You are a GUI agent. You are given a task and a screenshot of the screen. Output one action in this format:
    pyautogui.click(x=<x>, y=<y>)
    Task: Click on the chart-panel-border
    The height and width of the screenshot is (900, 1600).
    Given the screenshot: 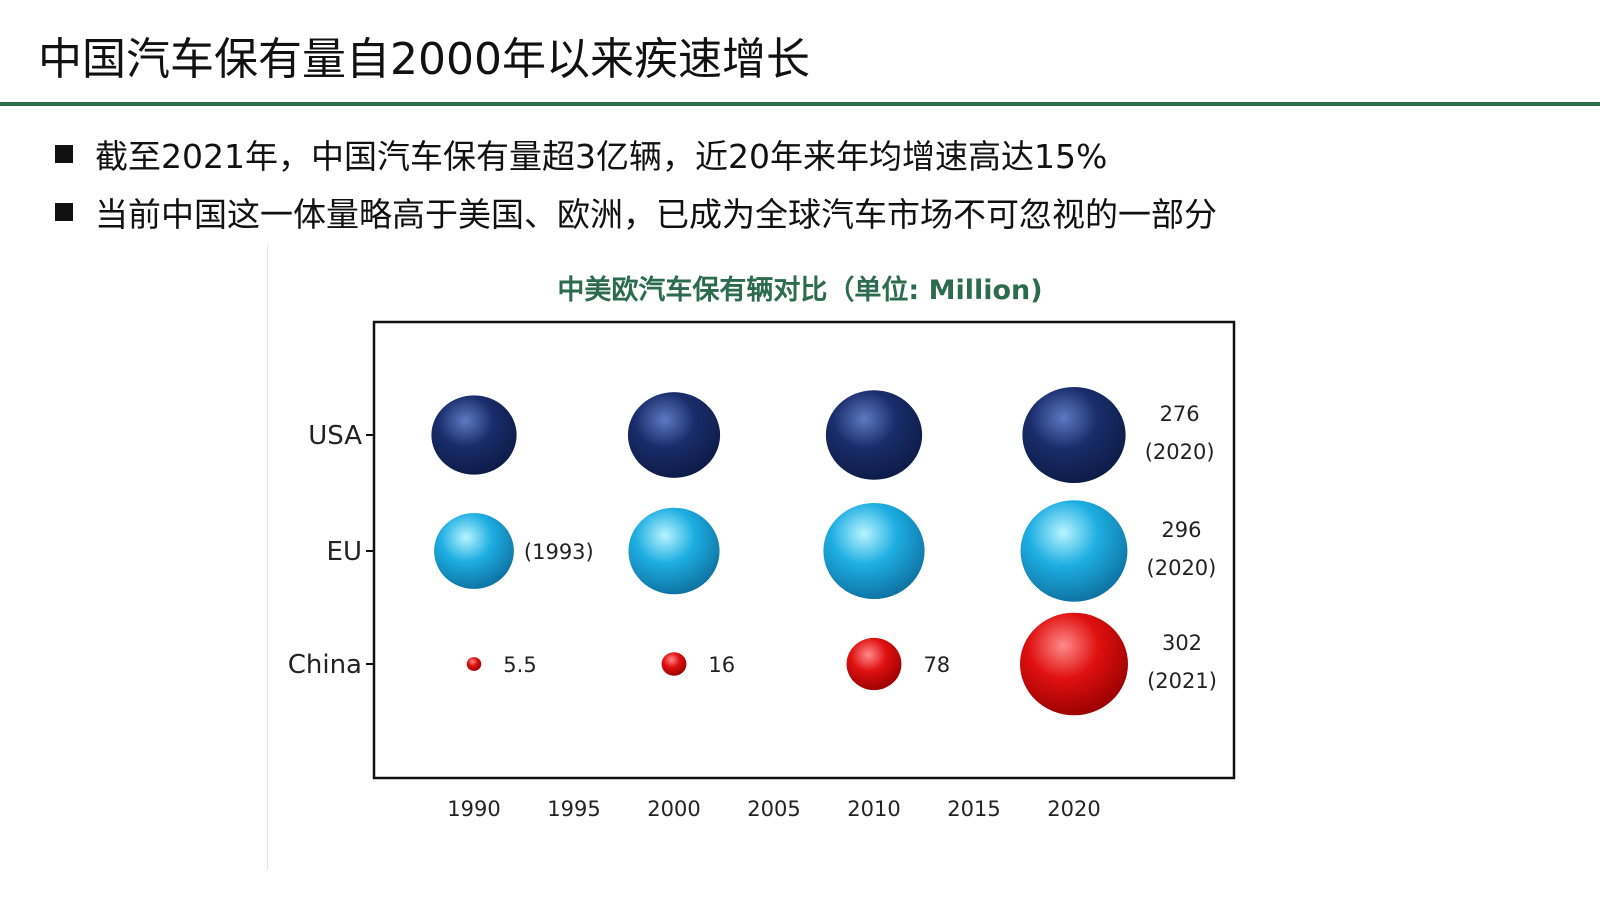 What is the action you would take?
    pyautogui.click(x=267, y=557)
    